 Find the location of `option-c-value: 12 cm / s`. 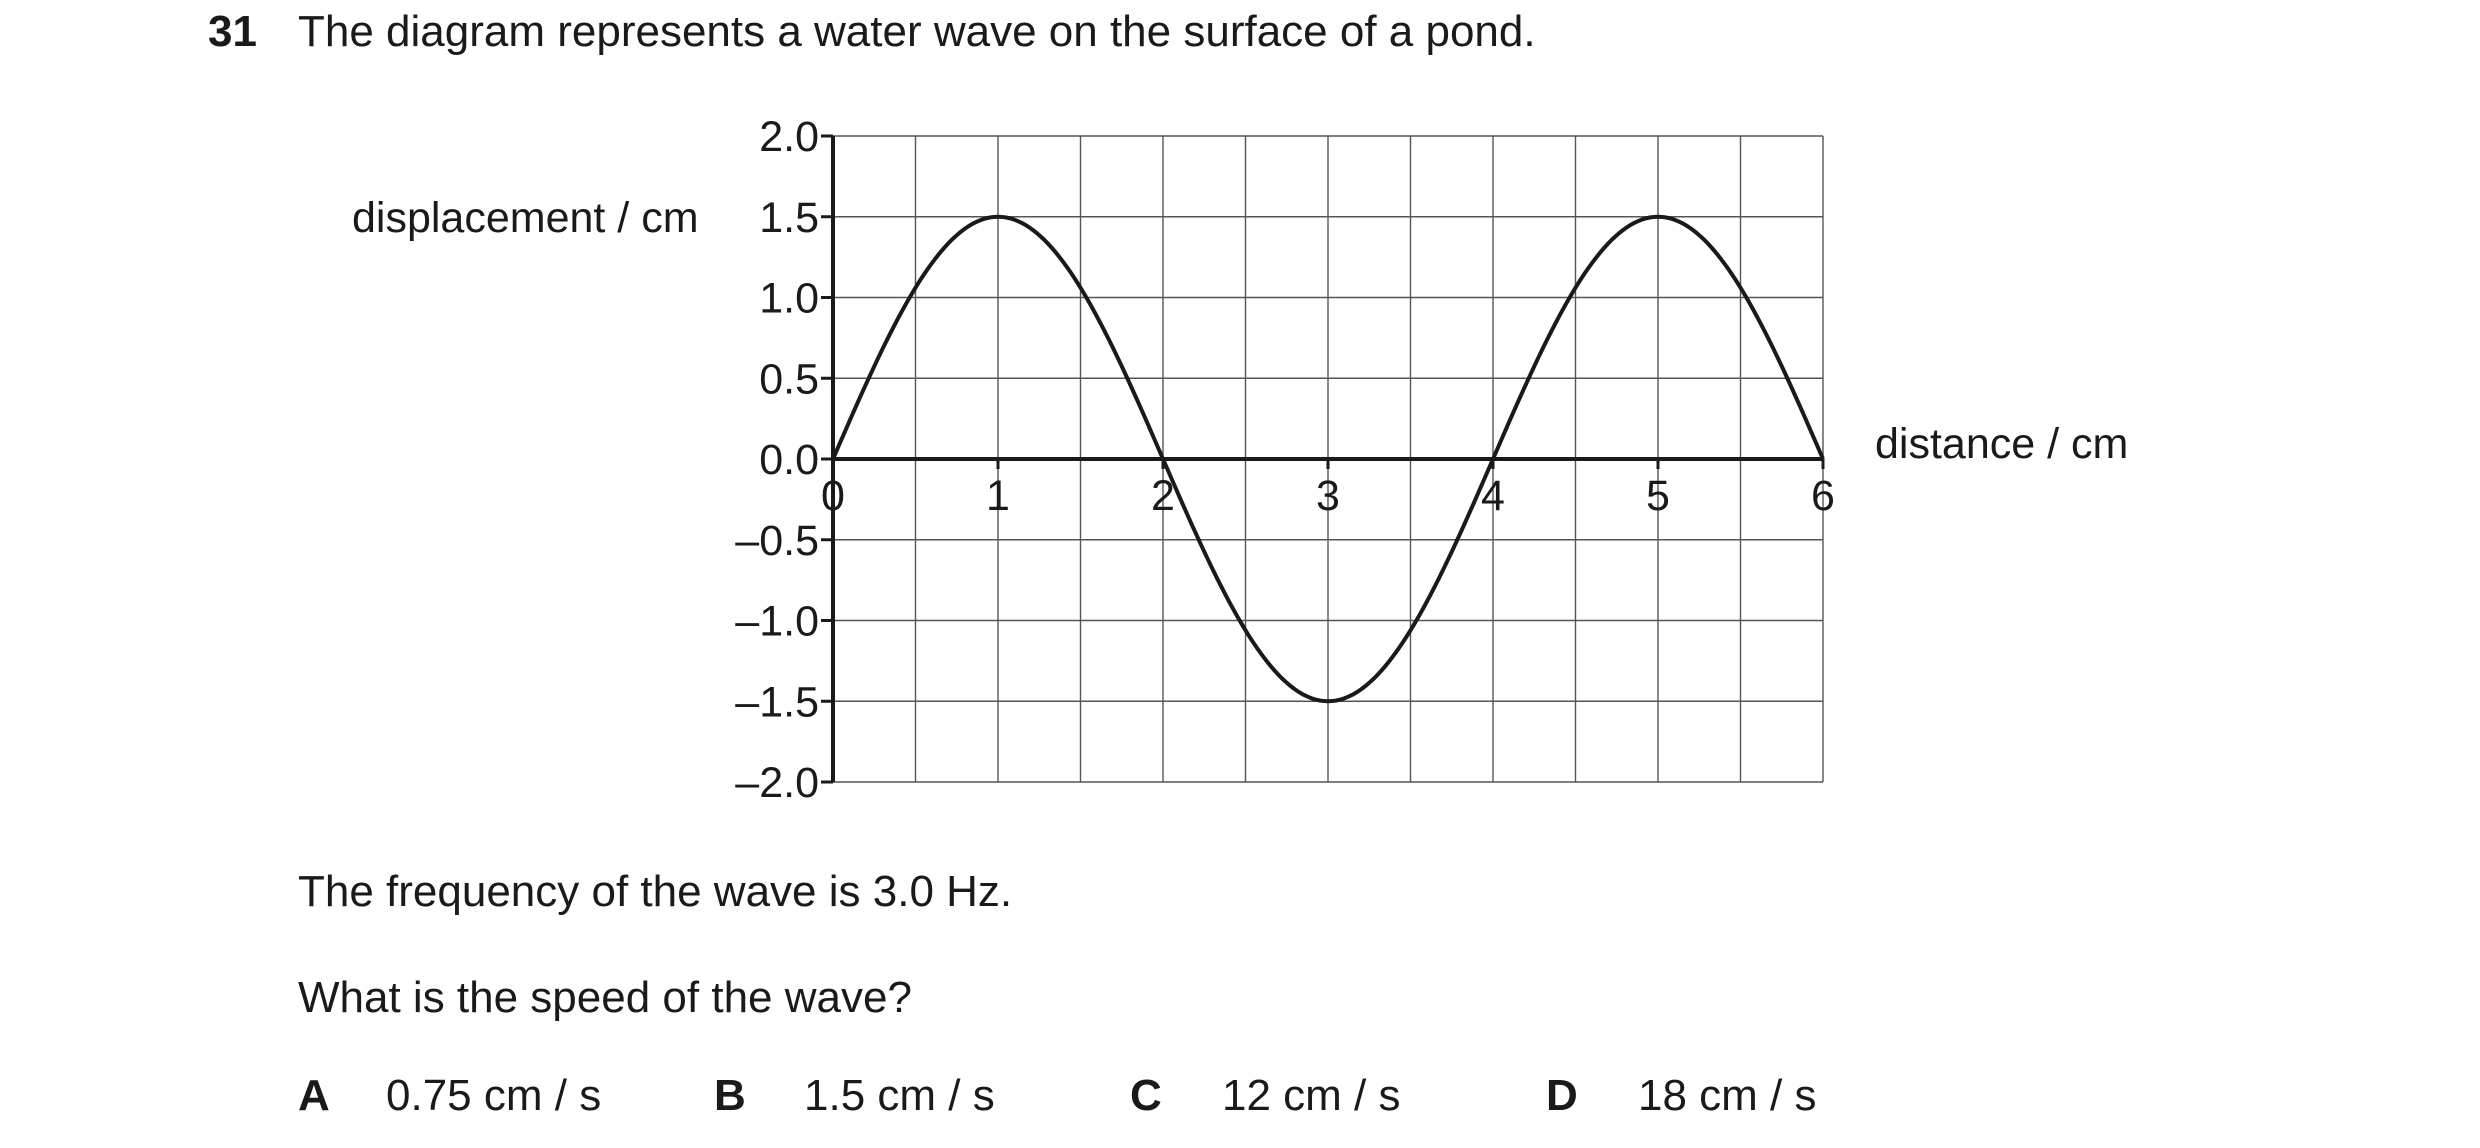

option-c-value: 12 cm / s is located at coordinates (1311, 1095).